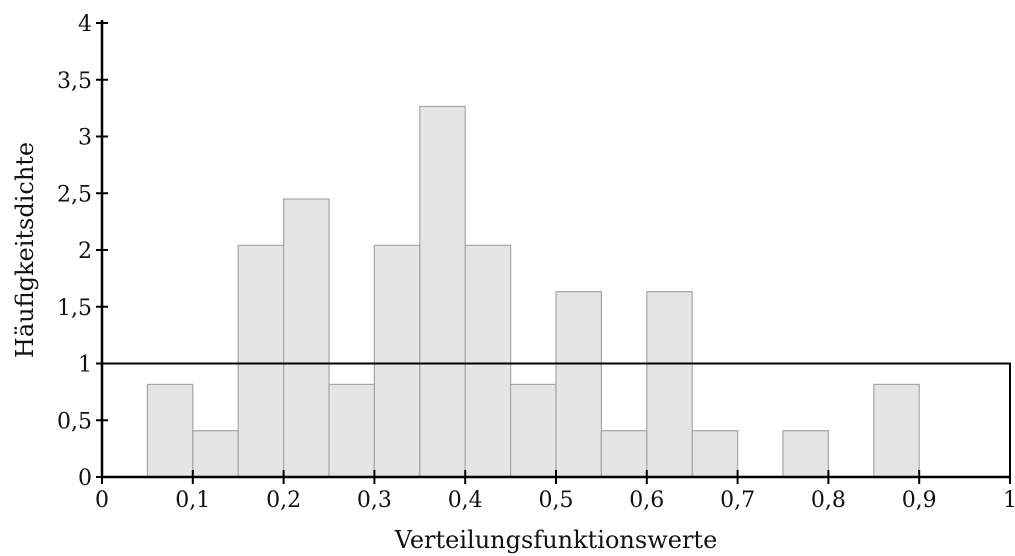  What do you see at coordinates (25, 250) in the screenshot?
I see `y-axis-title: Häufigkeitsdichte` at bounding box center [25, 250].